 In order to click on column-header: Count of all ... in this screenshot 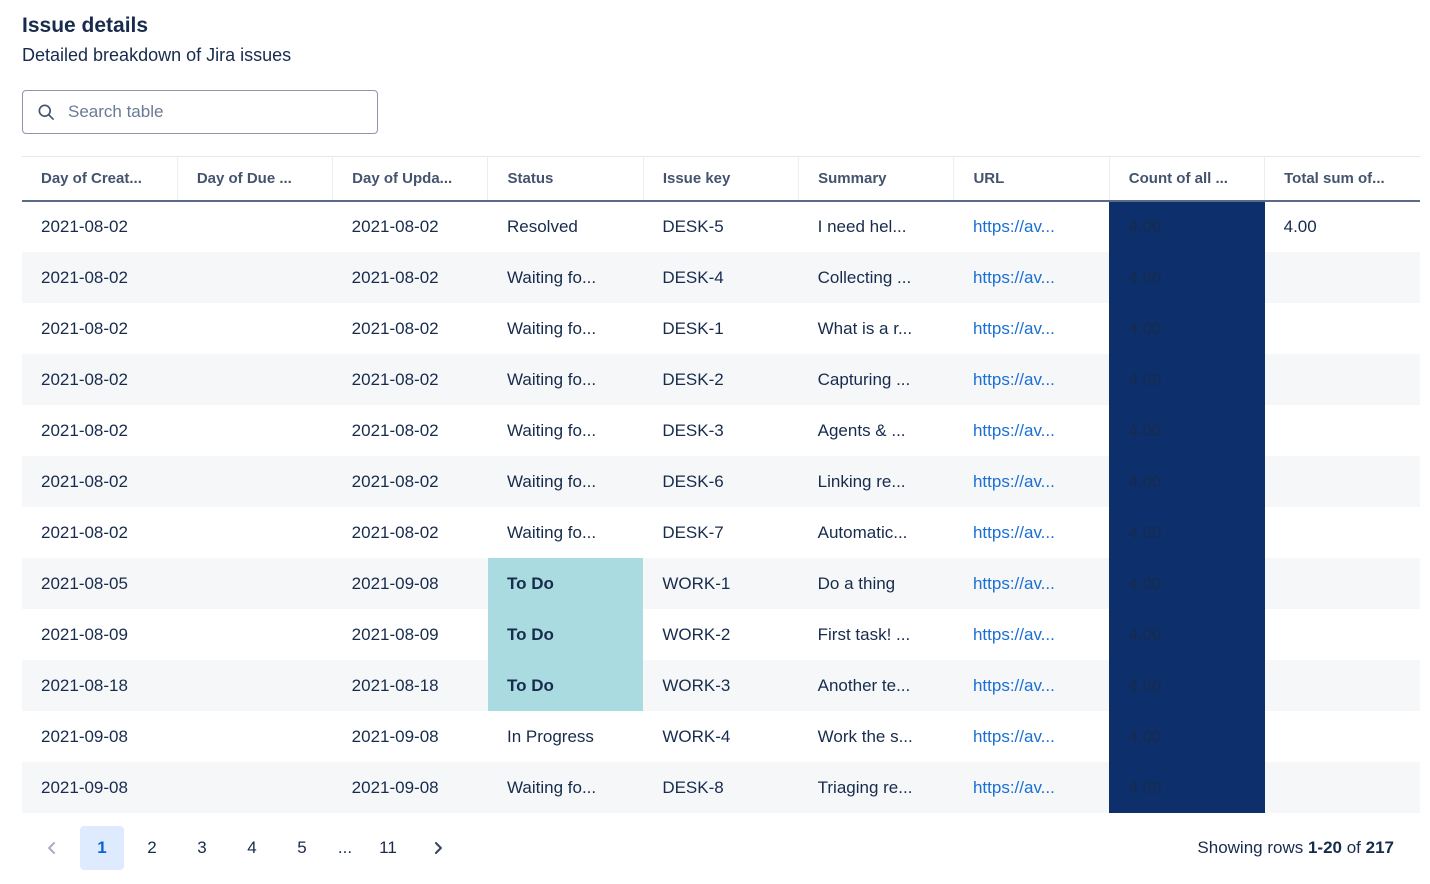, I will do `click(1186, 179)`.